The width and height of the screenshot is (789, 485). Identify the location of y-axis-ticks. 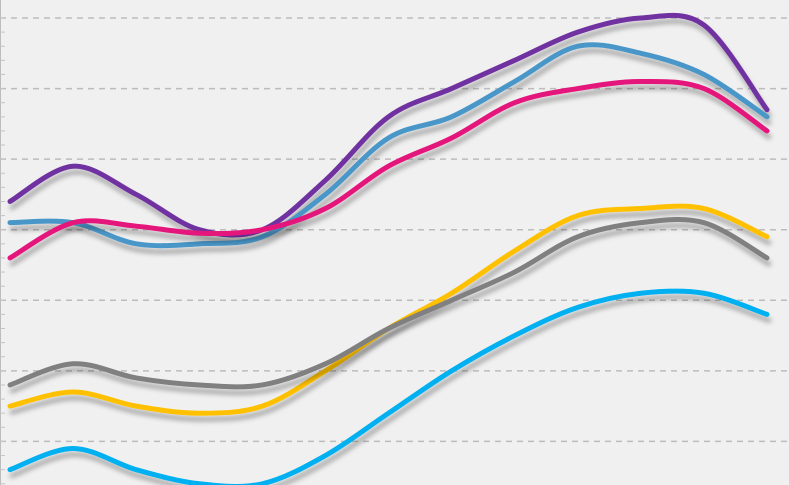
(2, 251).